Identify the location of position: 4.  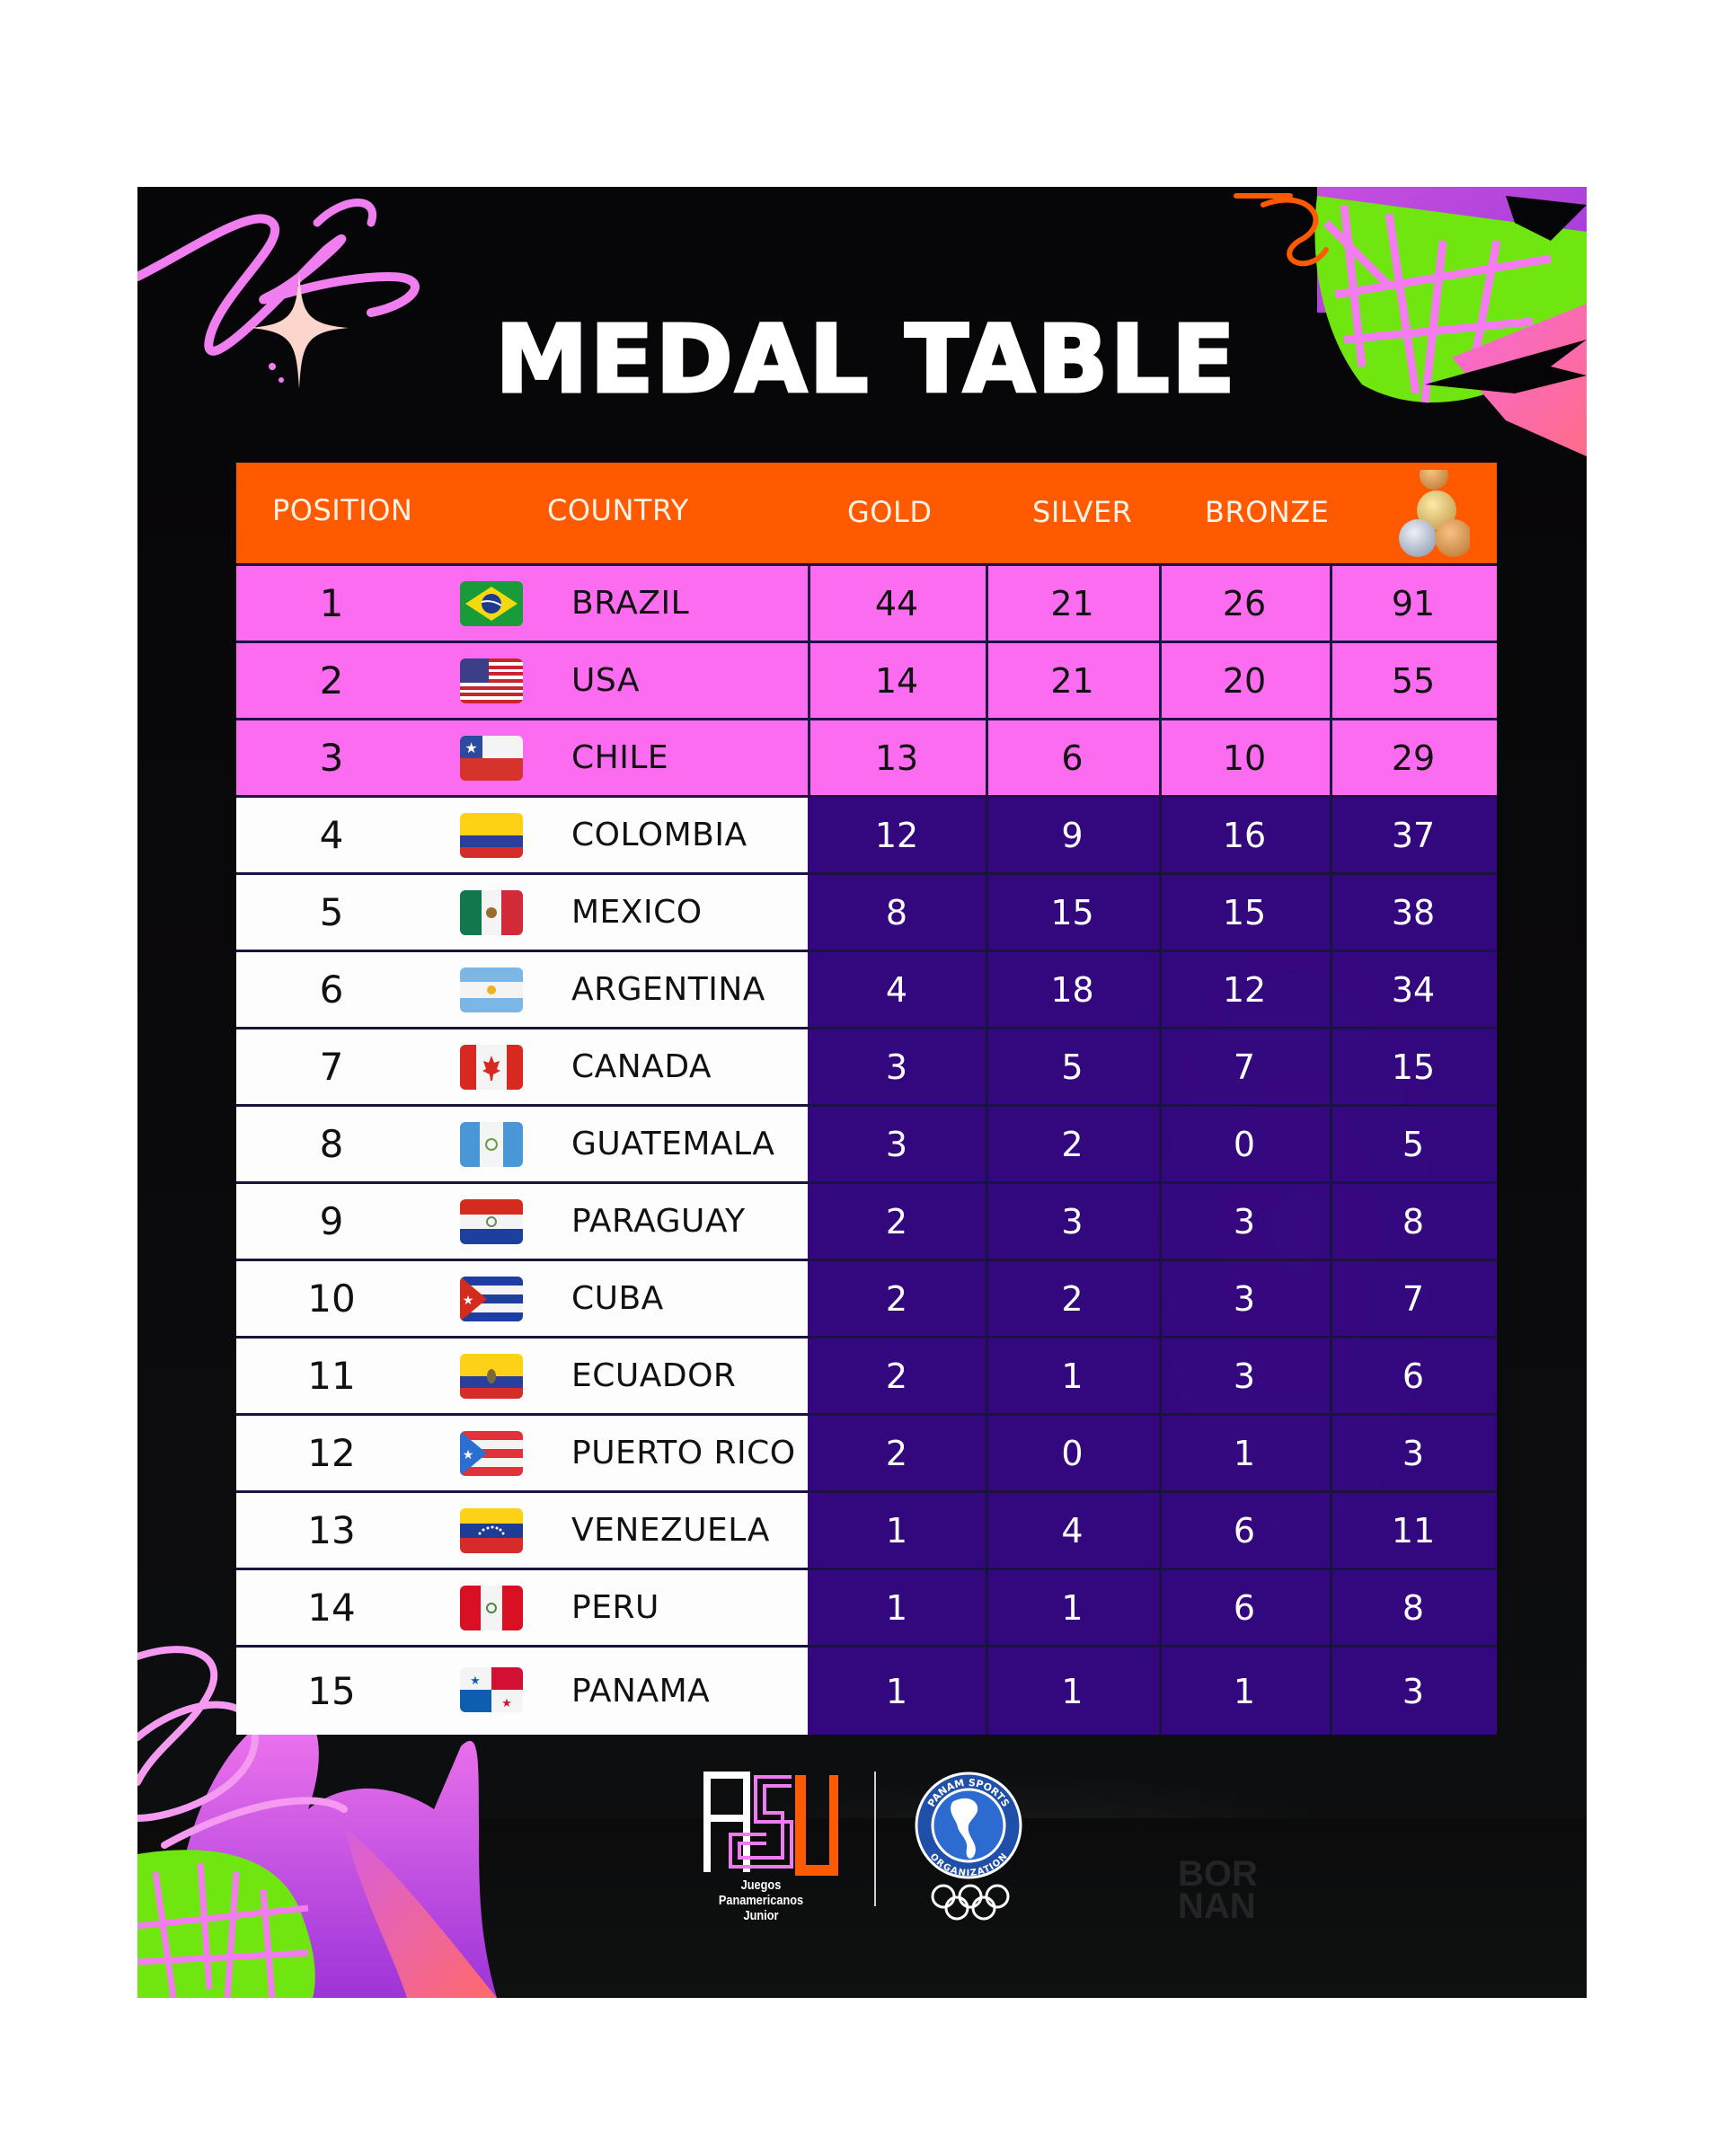
(331, 835).